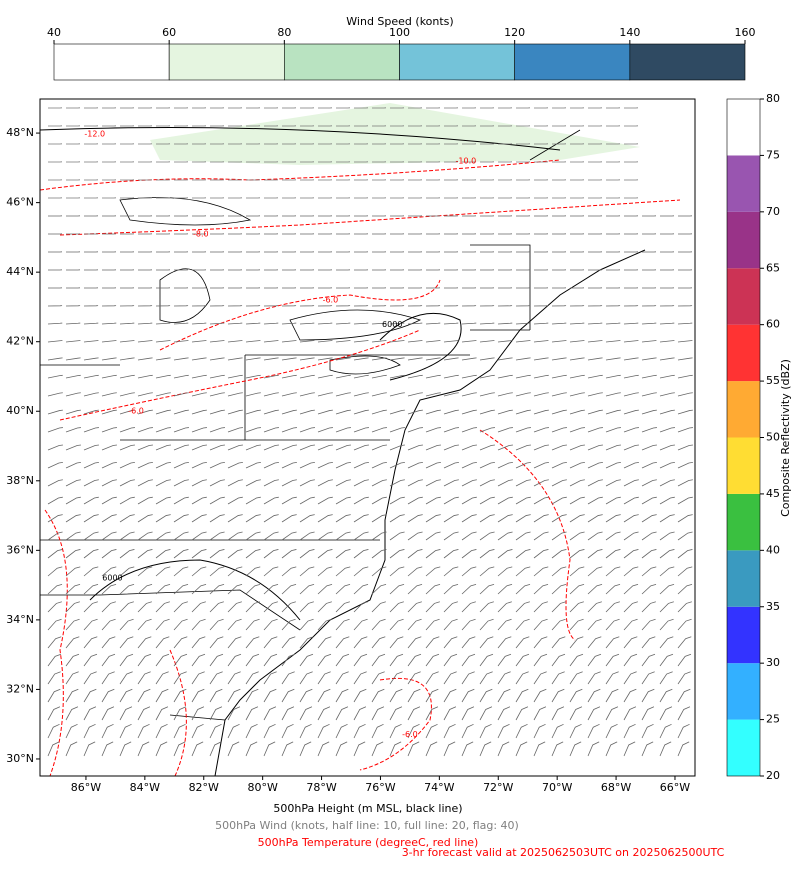  Describe the element at coordinates (169, 32) in the screenshot. I see `wind-tick-label: 60` at that location.